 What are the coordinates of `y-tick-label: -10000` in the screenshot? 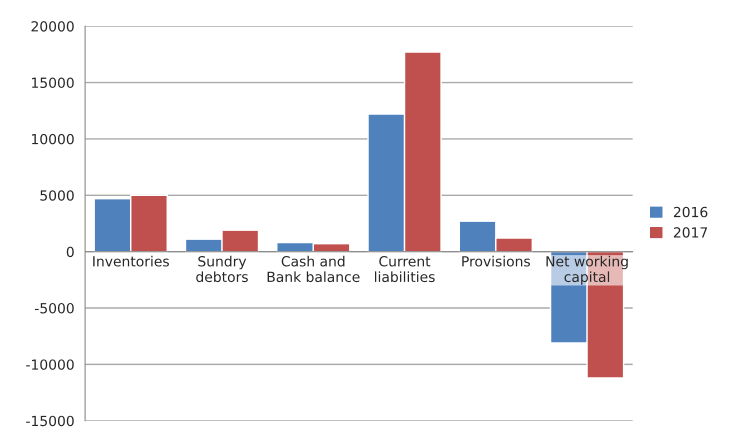 It's located at (50, 364).